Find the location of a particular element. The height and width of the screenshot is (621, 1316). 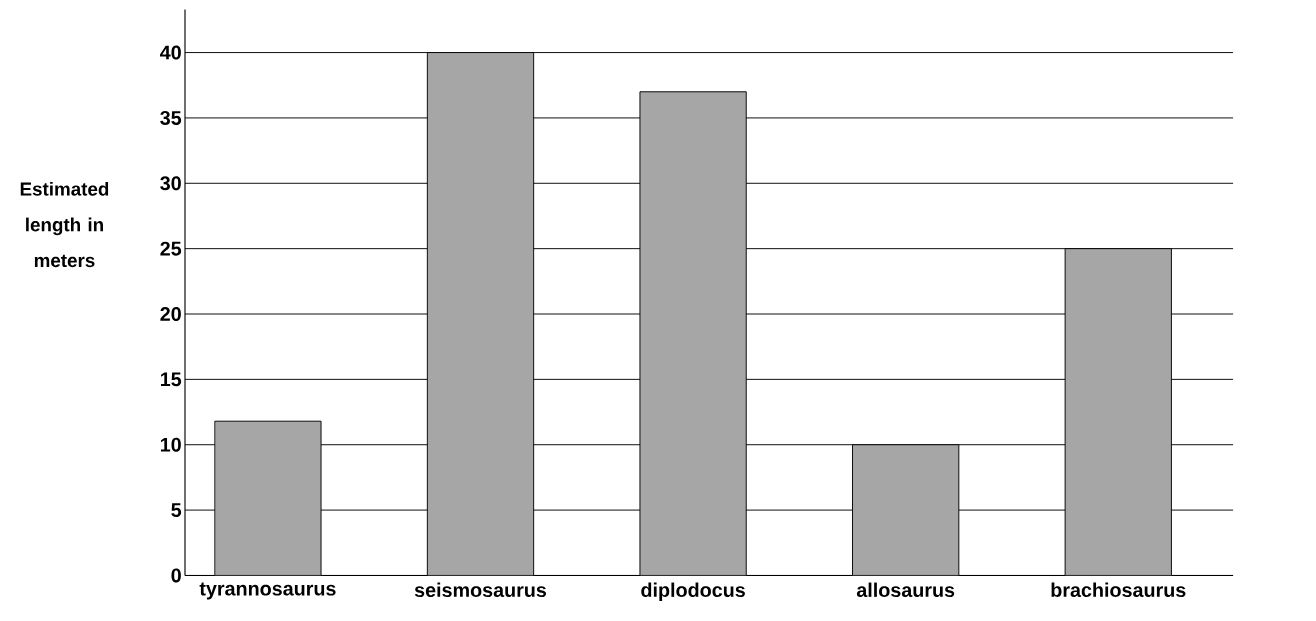

y-tick-label: 15 is located at coordinates (171, 379).